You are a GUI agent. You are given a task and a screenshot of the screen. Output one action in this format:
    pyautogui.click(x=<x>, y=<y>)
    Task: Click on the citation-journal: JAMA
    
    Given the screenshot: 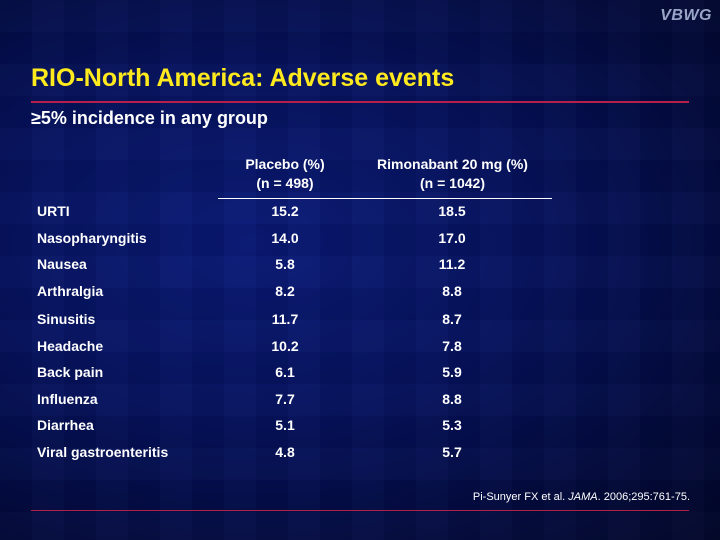 What is the action you would take?
    pyautogui.click(x=583, y=497)
    